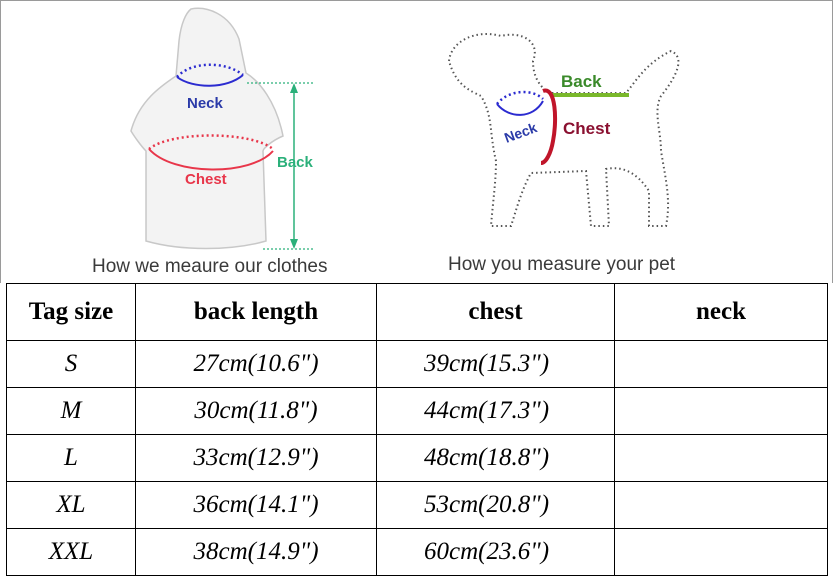  What do you see at coordinates (210, 70) in the screenshot?
I see `garment-neck-line` at bounding box center [210, 70].